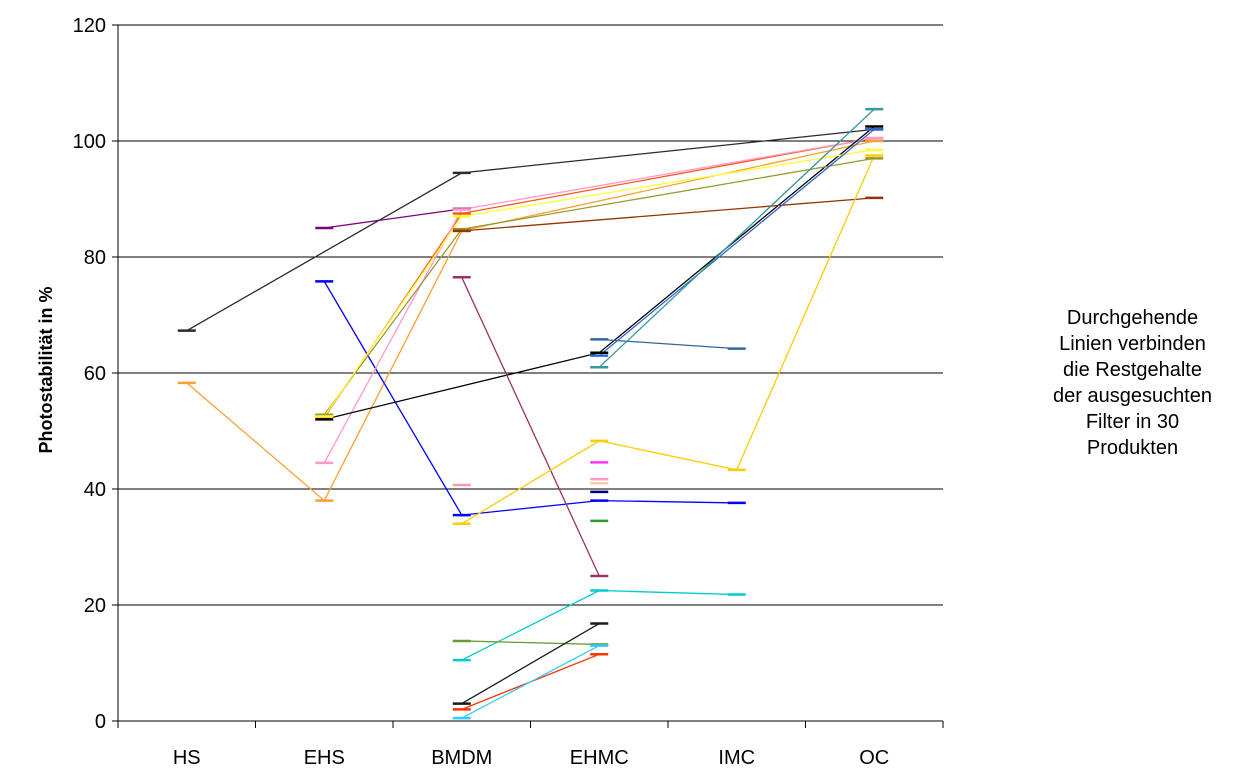 The height and width of the screenshot is (769, 1255). Describe the element at coordinates (46, 369) in the screenshot. I see `y-axis-label: Photostabilität in %` at that location.